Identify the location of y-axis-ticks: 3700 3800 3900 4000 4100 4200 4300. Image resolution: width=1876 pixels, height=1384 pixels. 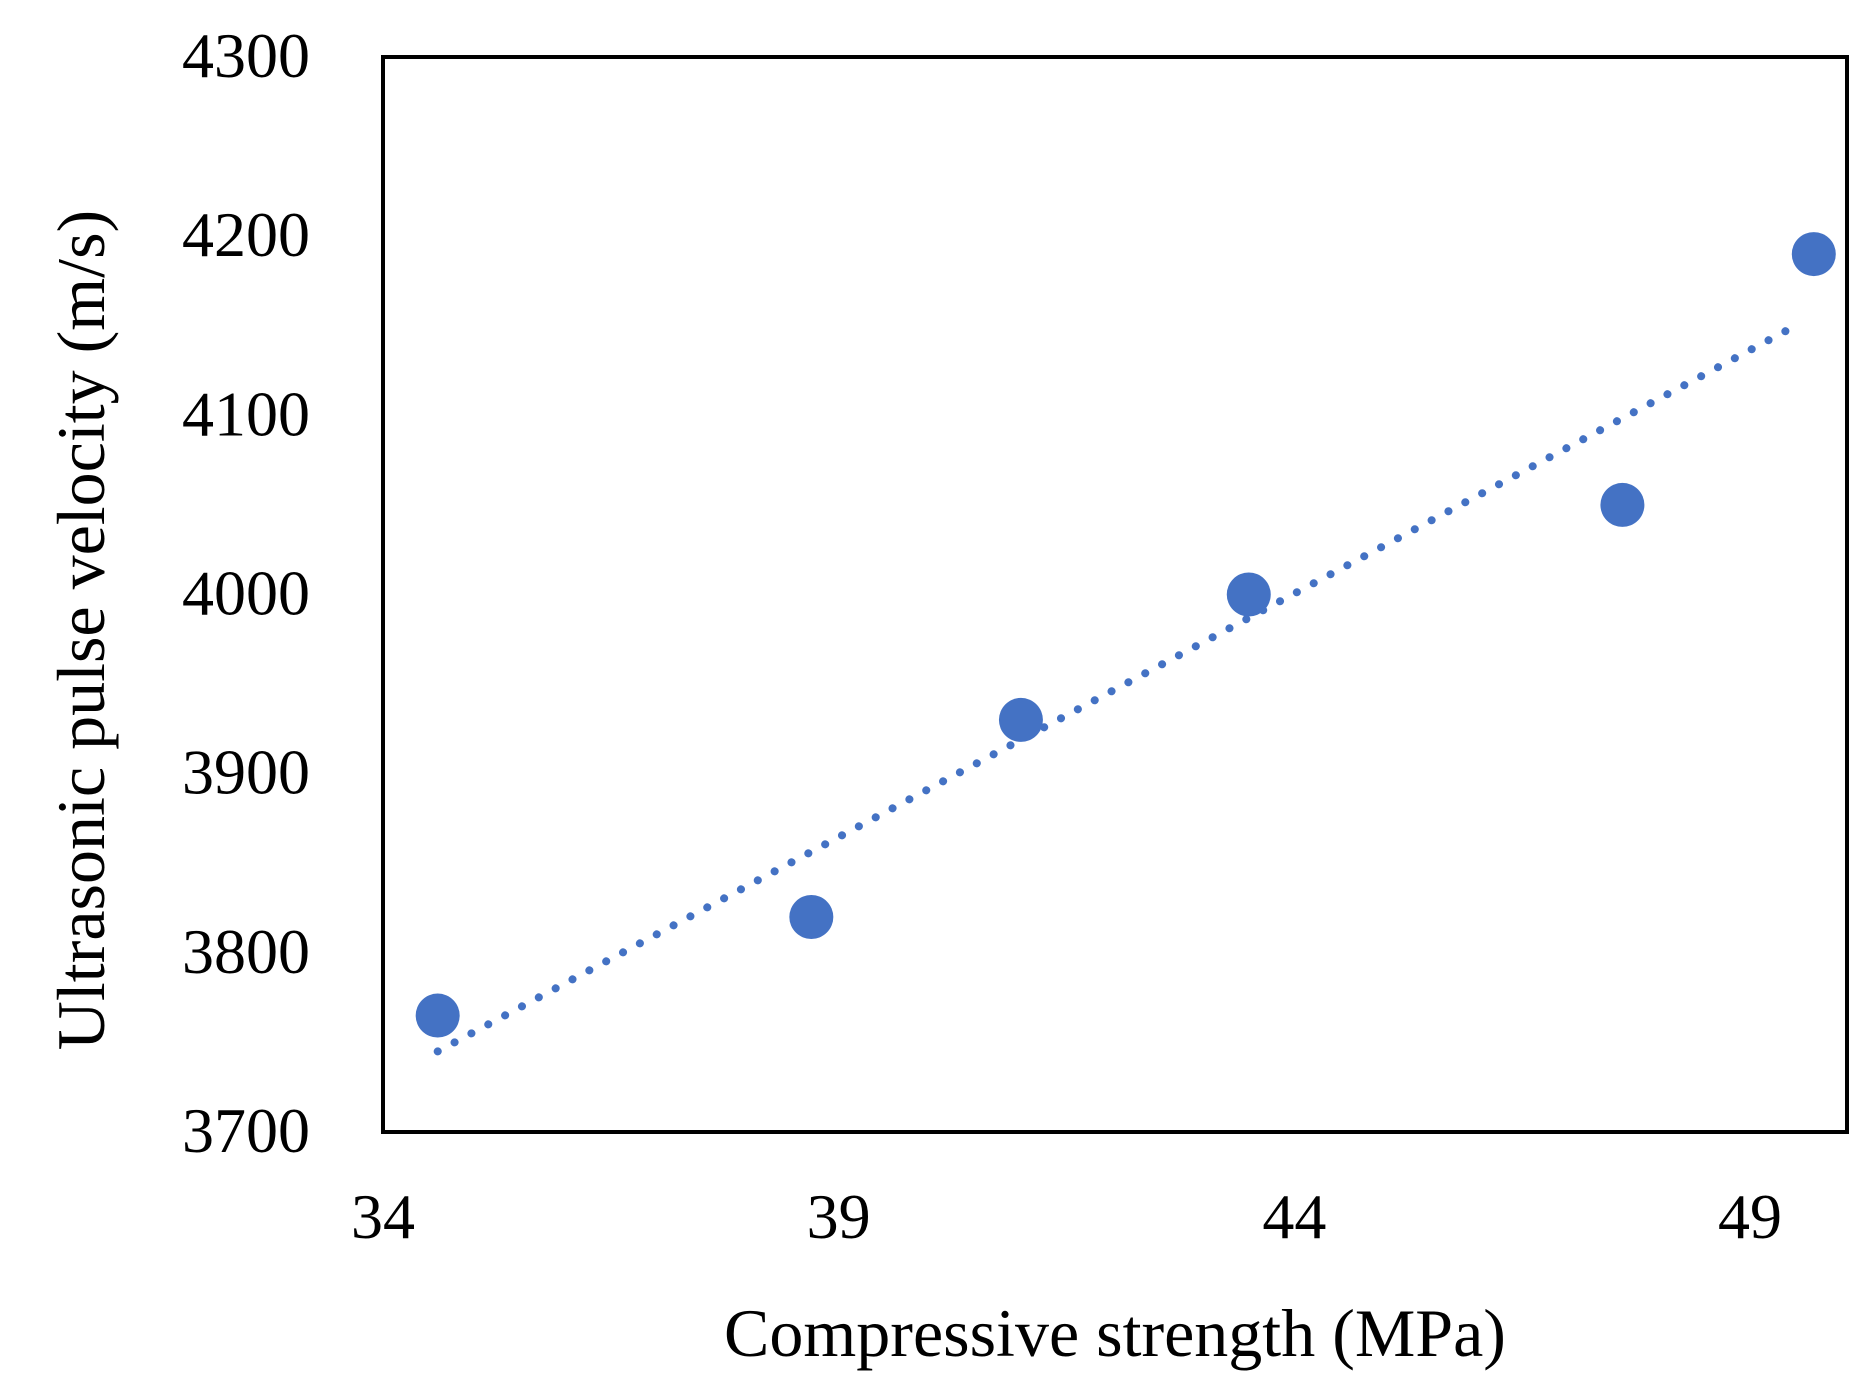
(246, 593).